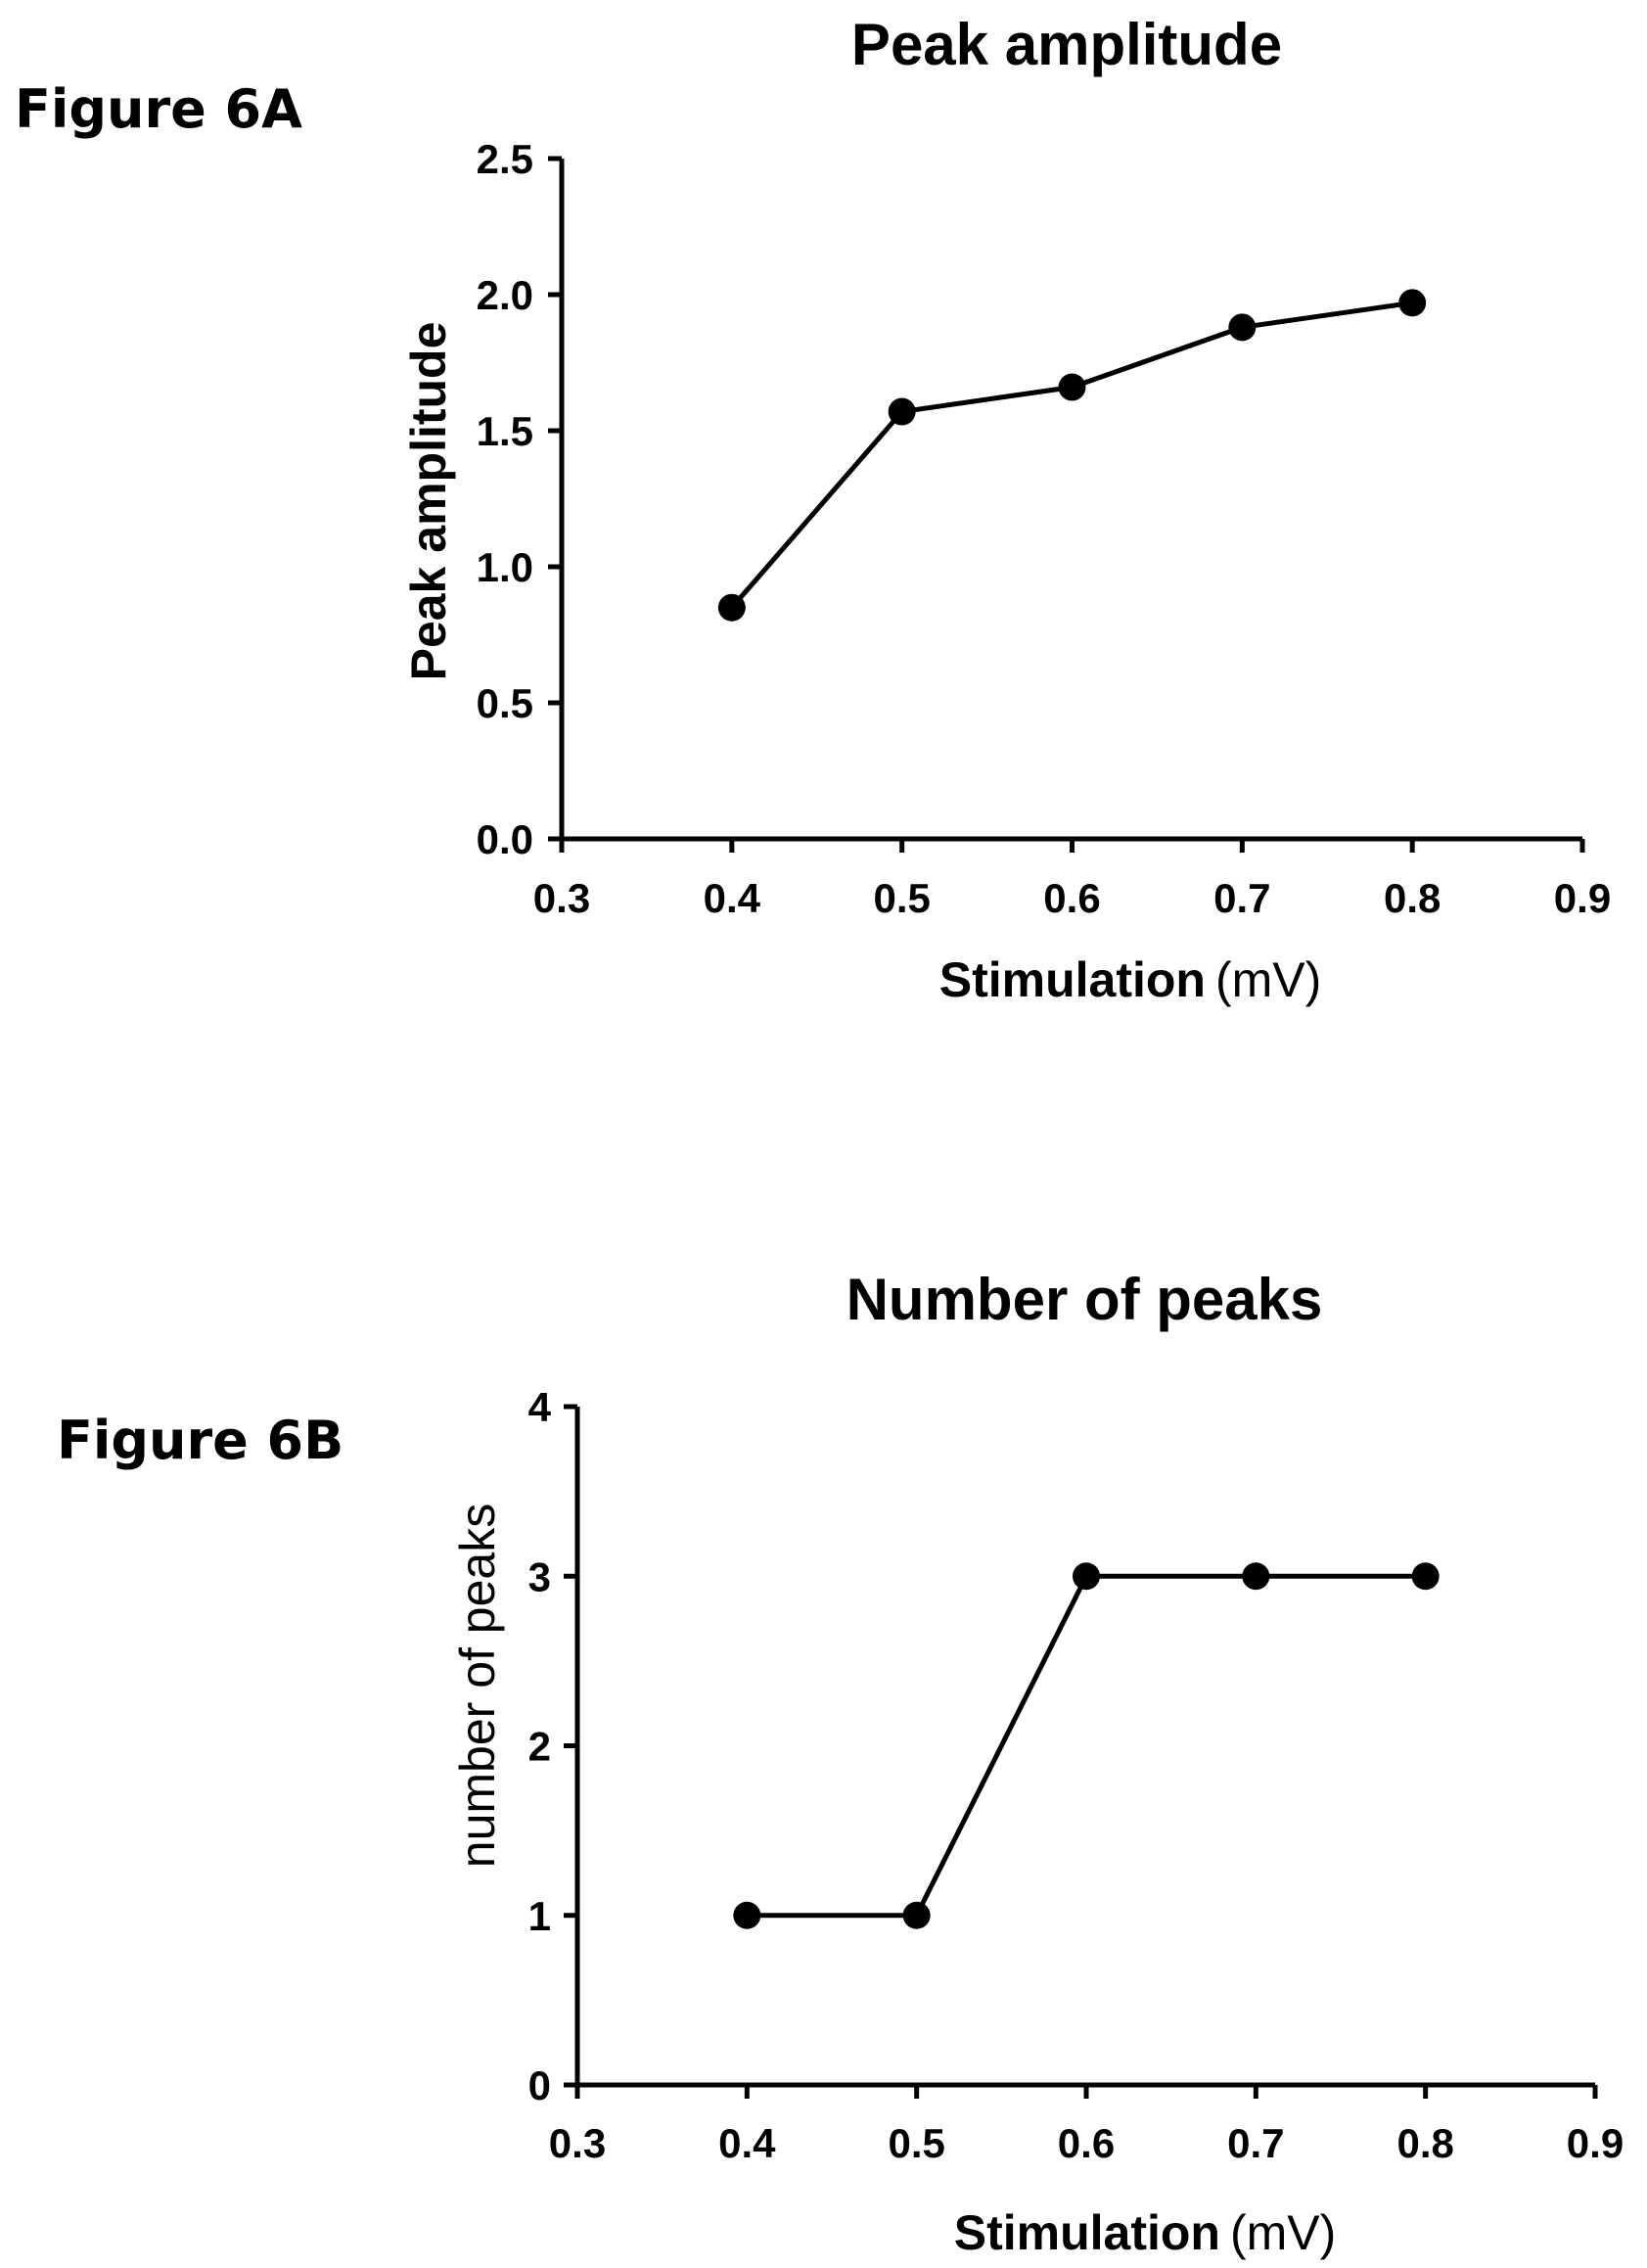 This screenshot has height=2268, width=1647. I want to click on y-tick-label: 3, so click(540, 1576).